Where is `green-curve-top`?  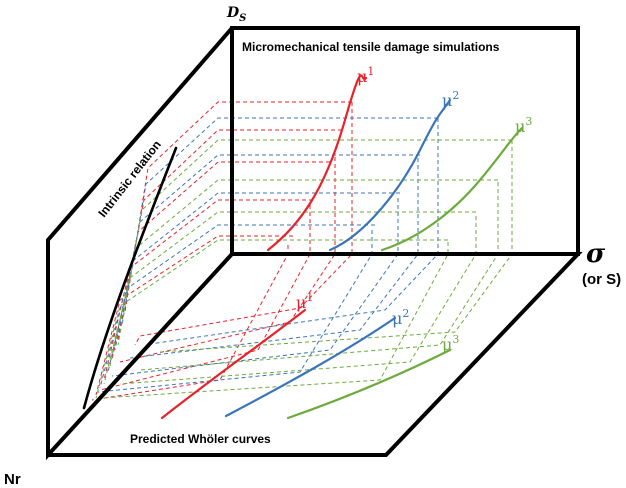 green-curve-top is located at coordinates (452, 189).